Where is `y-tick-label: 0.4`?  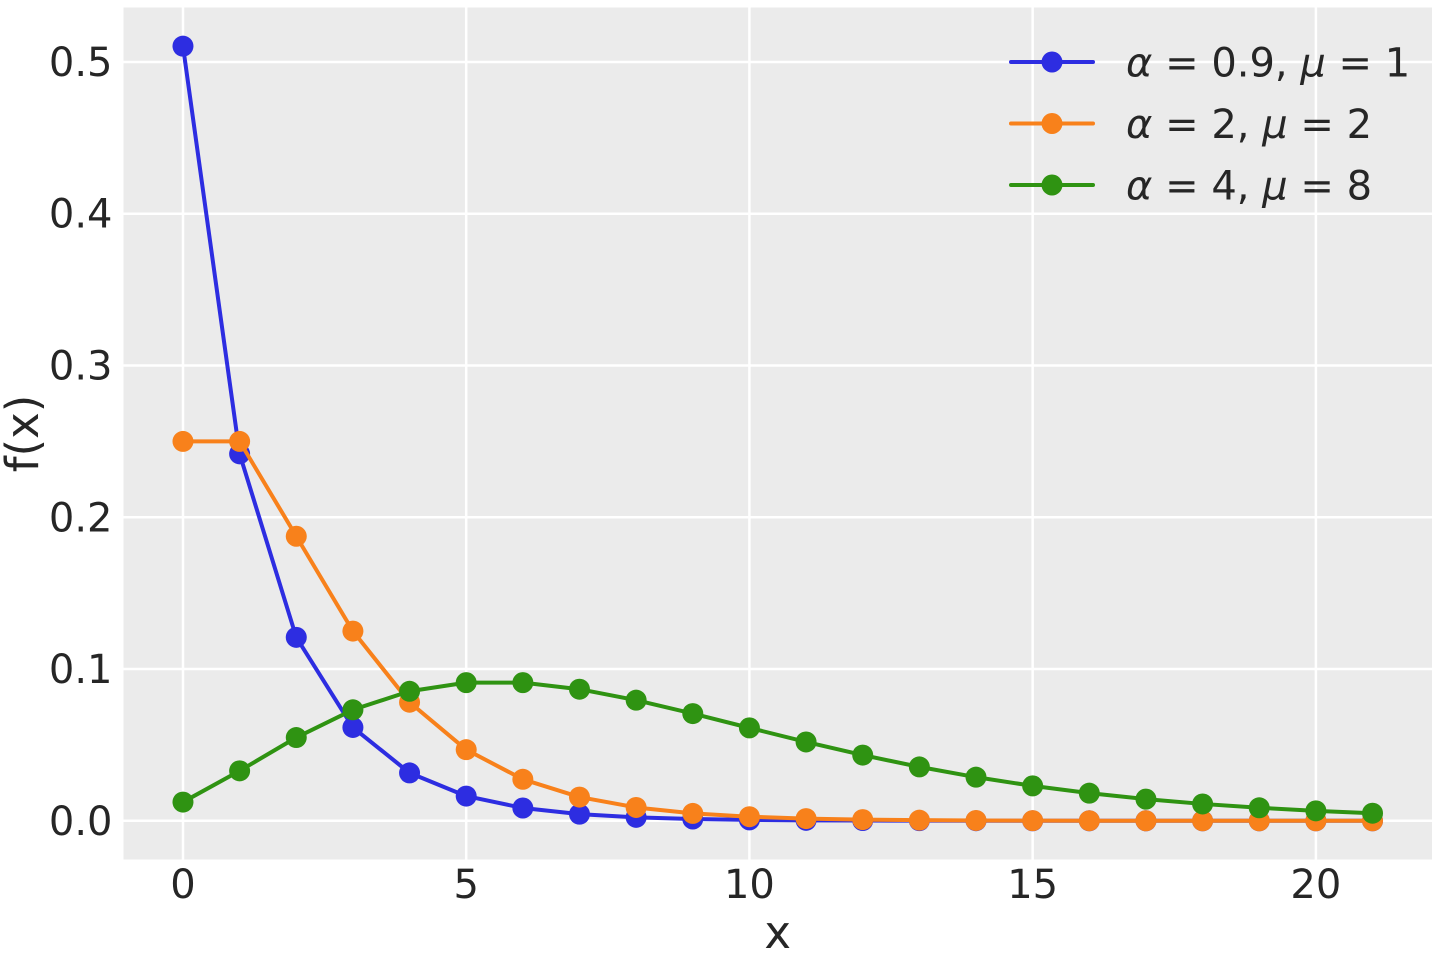
y-tick-label: 0.4 is located at coordinates (81, 215).